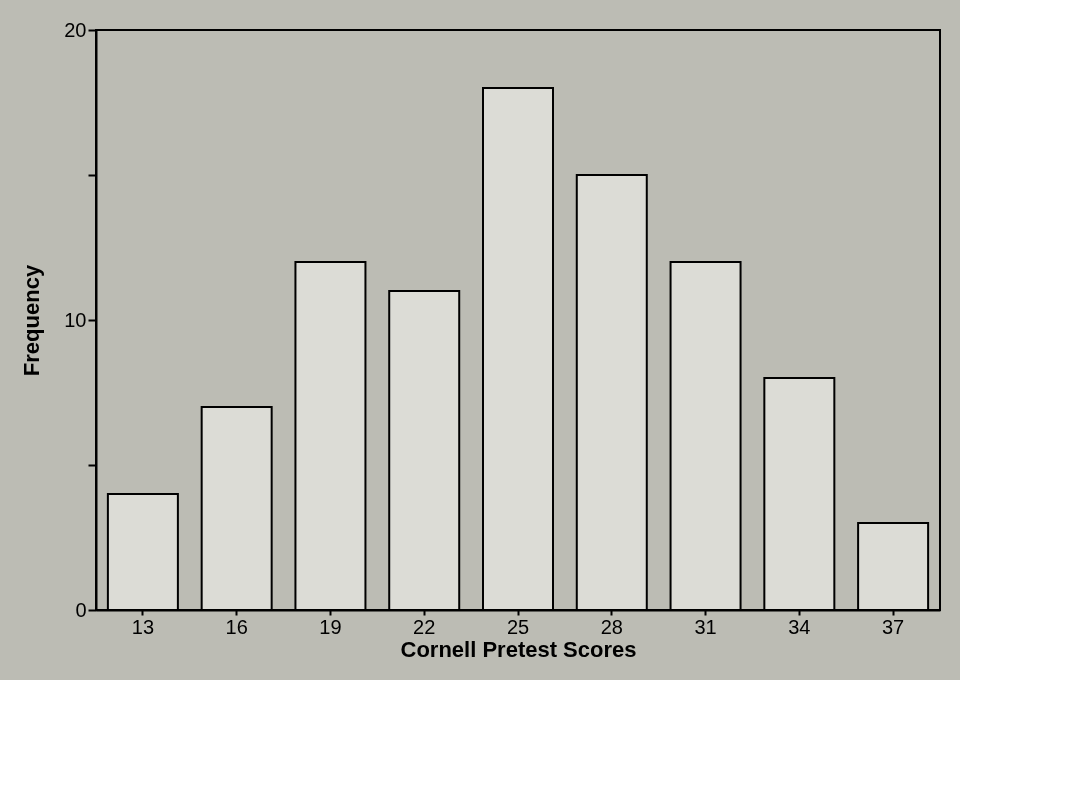 The image size is (1083, 807). Describe the element at coordinates (518, 649) in the screenshot. I see `x-axis-title: Cornell Pretest Scores` at that location.